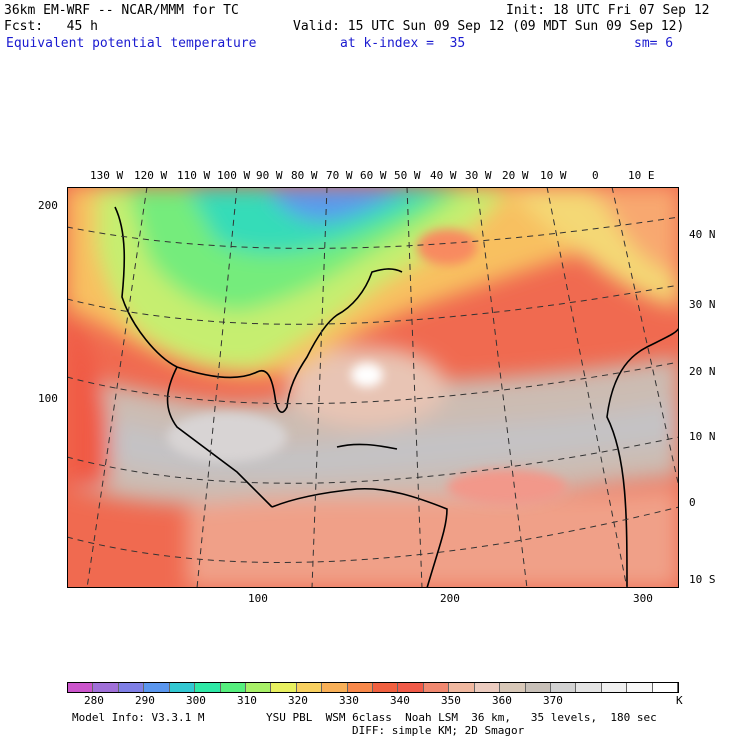  What do you see at coordinates (502, 700) in the screenshot?
I see `colorbar-label: 360` at bounding box center [502, 700].